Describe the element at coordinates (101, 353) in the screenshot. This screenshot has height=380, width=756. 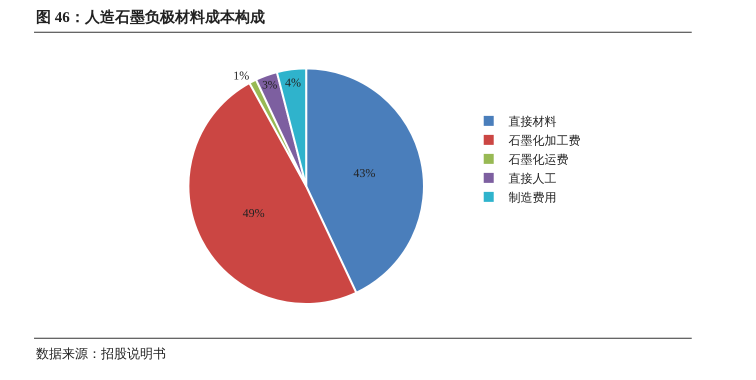
I see `source-note: 数据来源：招股说明书` at that location.